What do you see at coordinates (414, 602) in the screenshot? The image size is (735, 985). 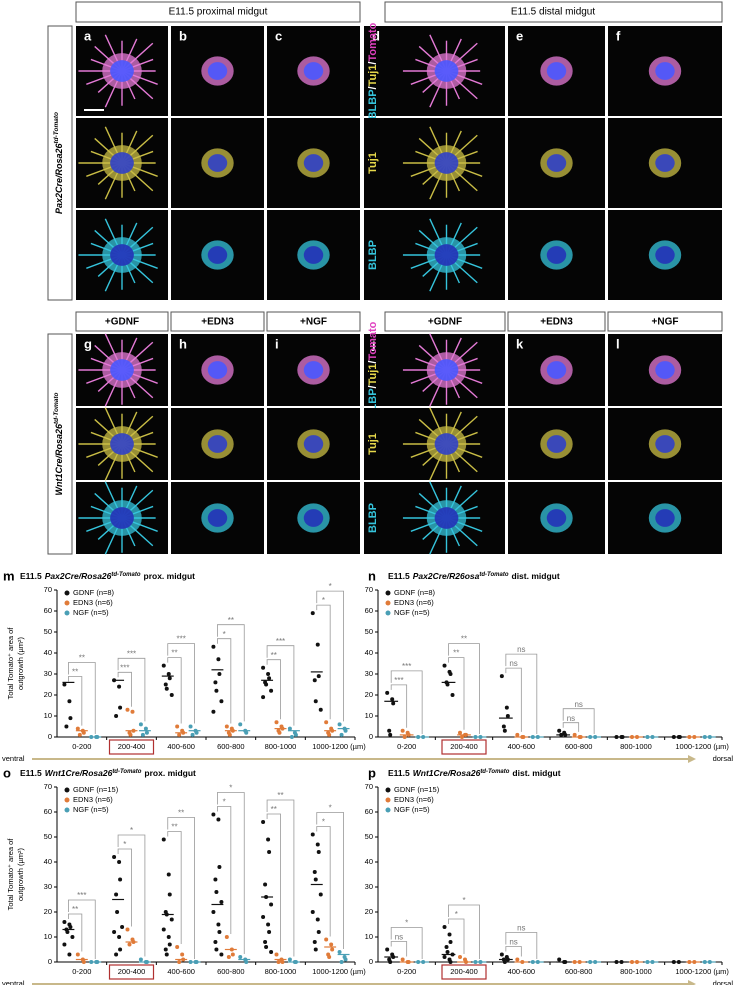 I see `legend-label: EDN3 (n=6)` at bounding box center [414, 602].